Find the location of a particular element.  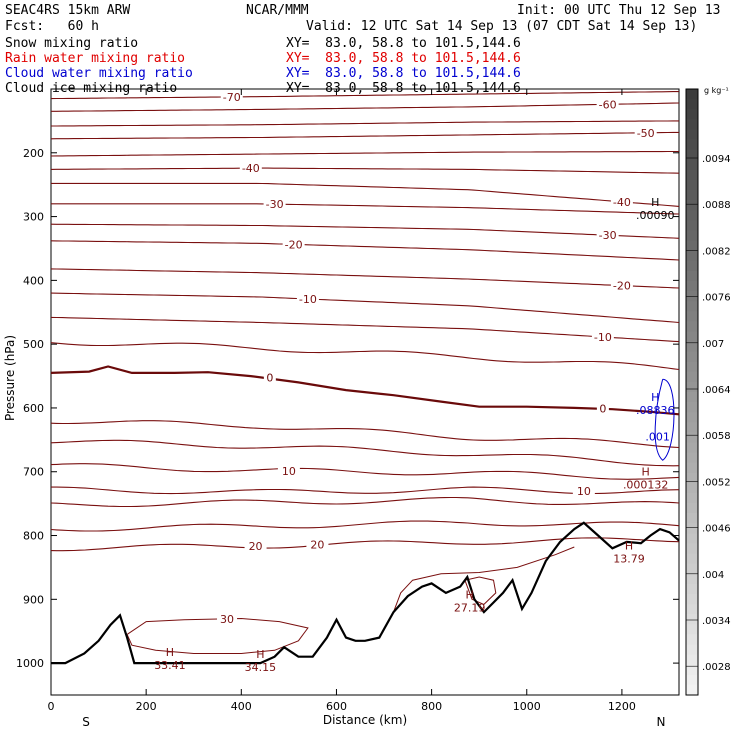

contour-label: -50 is located at coordinates (646, 133).